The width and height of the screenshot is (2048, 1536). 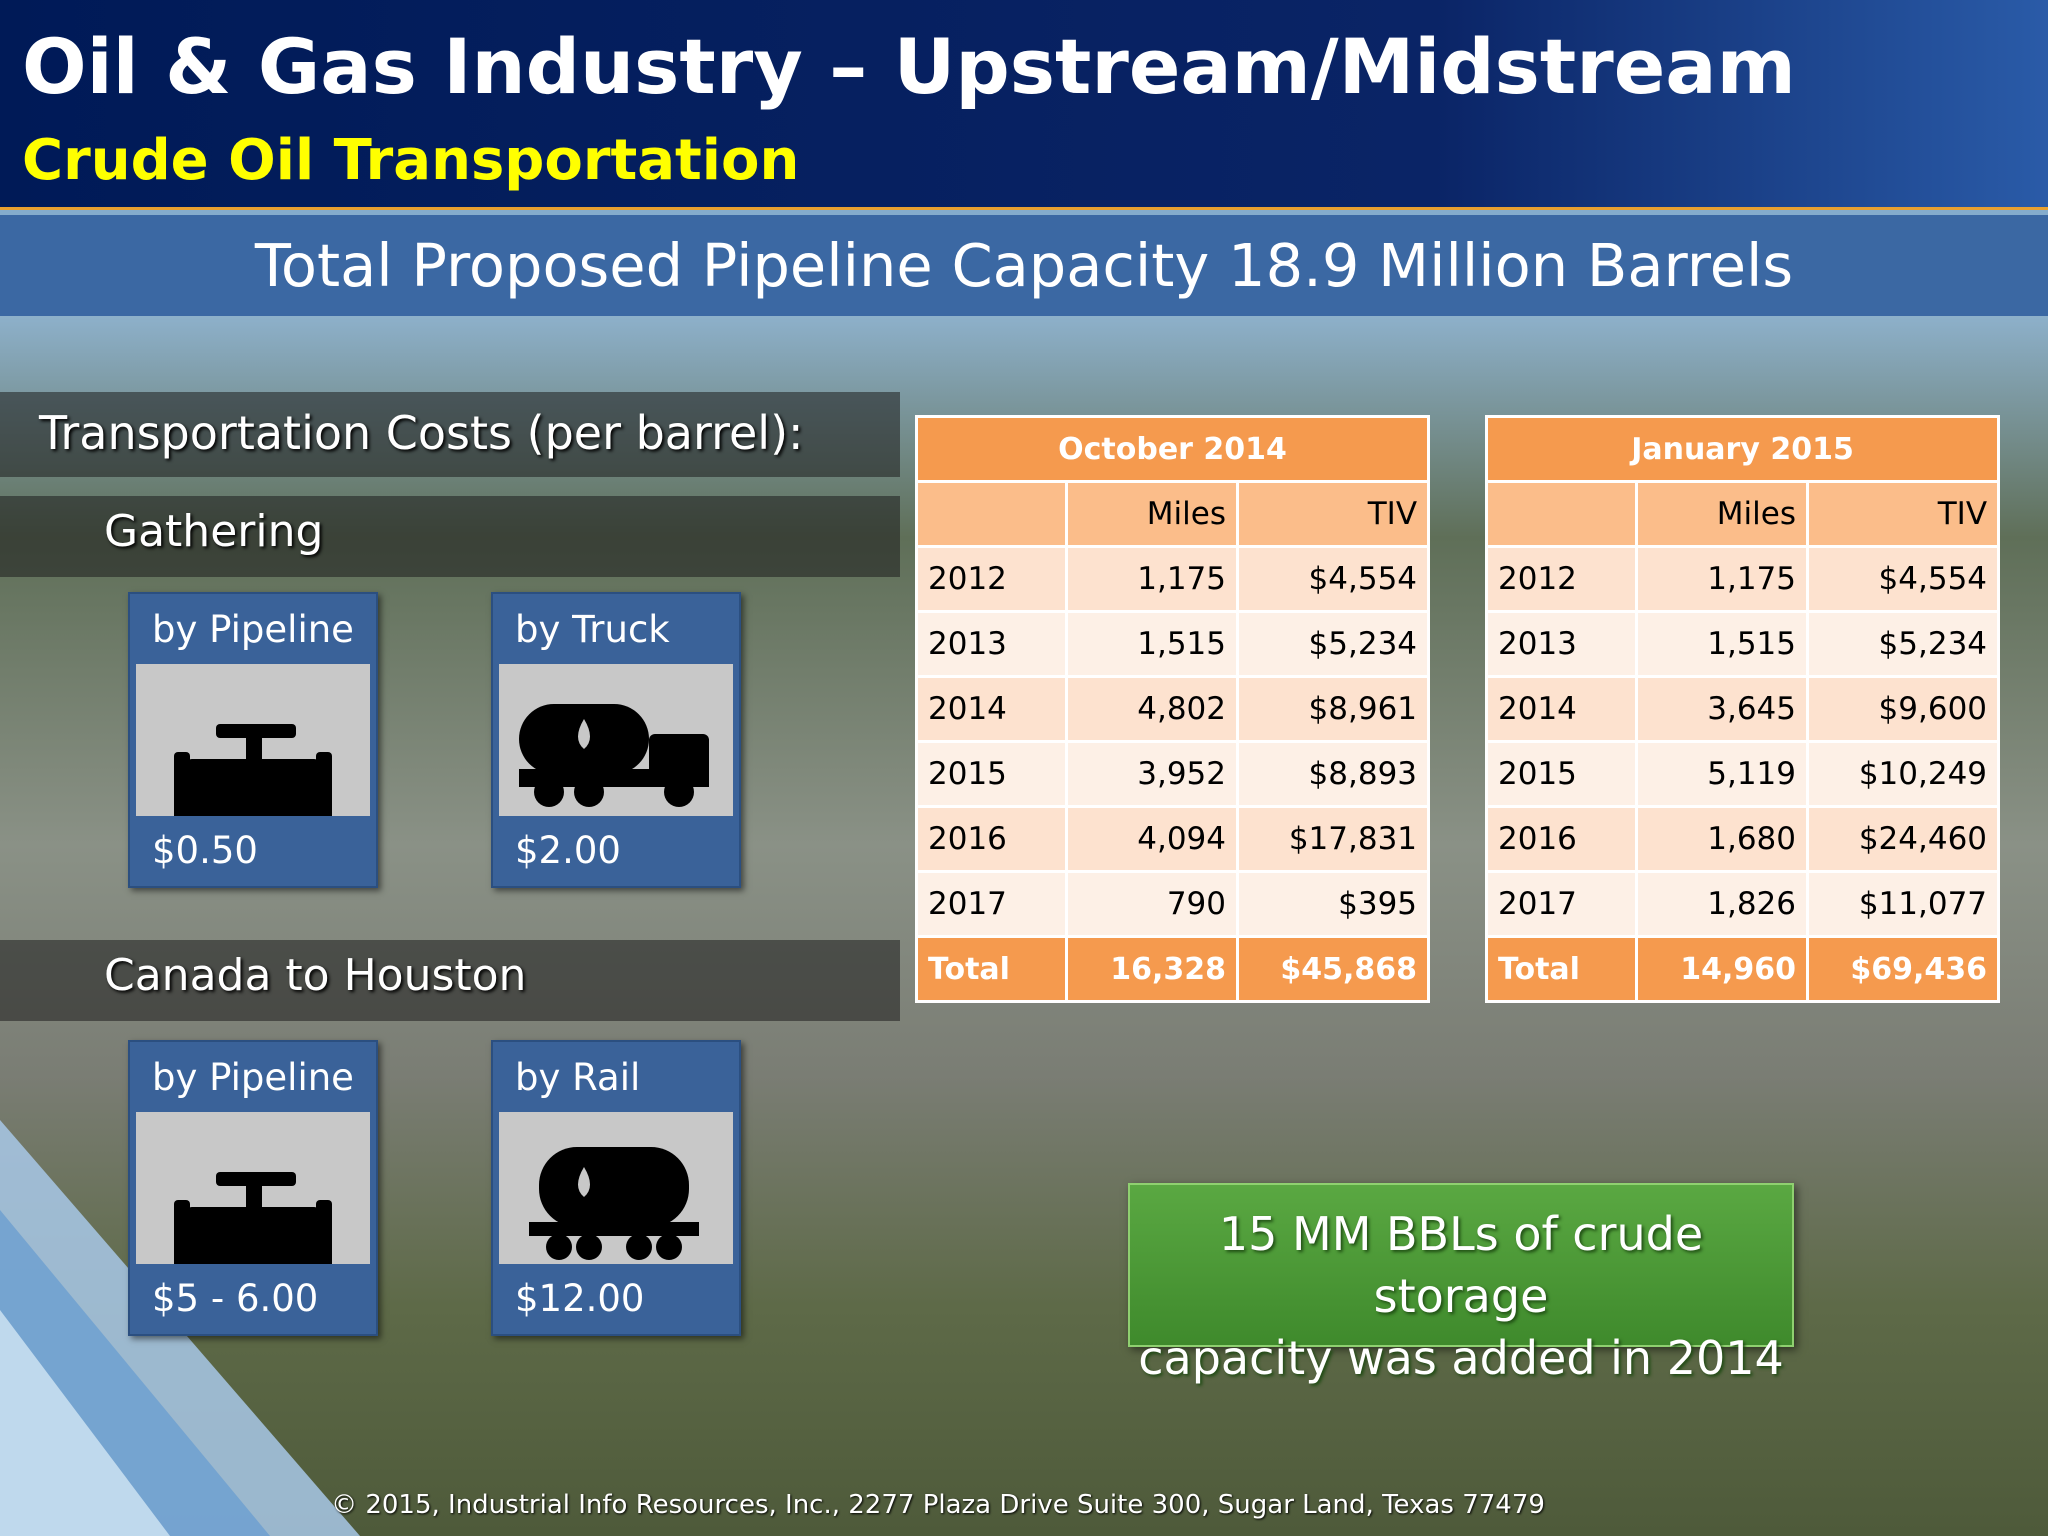 I want to click on cost-card: by Rail $12.00, so click(x=616, y=1188).